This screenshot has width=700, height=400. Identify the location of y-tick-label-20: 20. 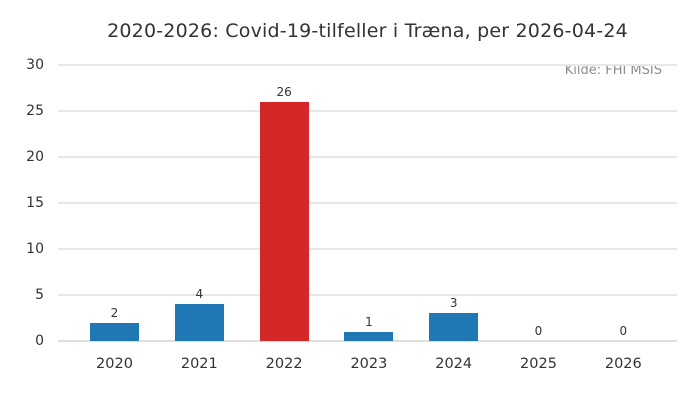
(35, 157).